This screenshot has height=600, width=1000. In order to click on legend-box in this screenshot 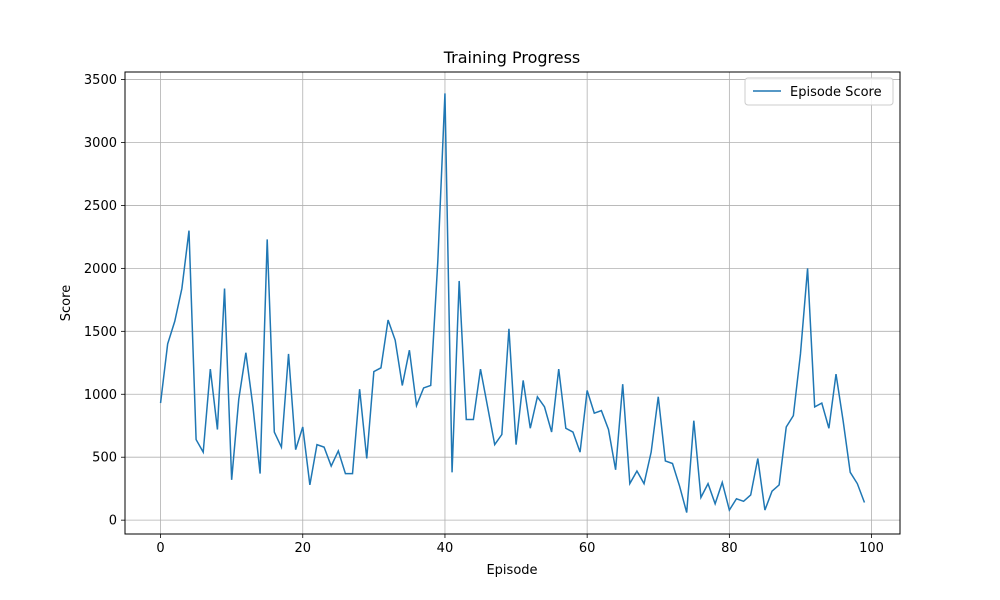, I will do `click(819, 91)`.